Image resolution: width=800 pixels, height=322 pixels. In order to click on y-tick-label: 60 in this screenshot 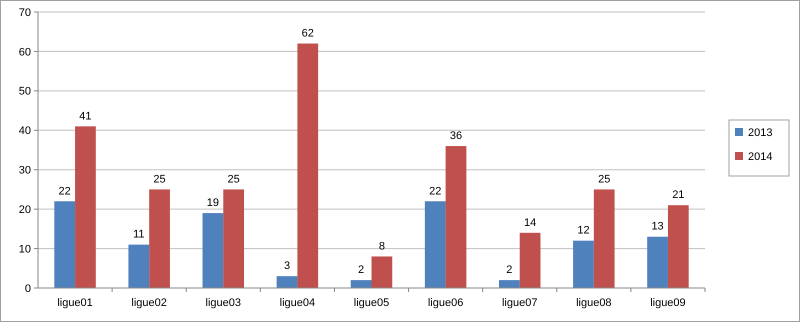, I will do `click(24, 52)`.